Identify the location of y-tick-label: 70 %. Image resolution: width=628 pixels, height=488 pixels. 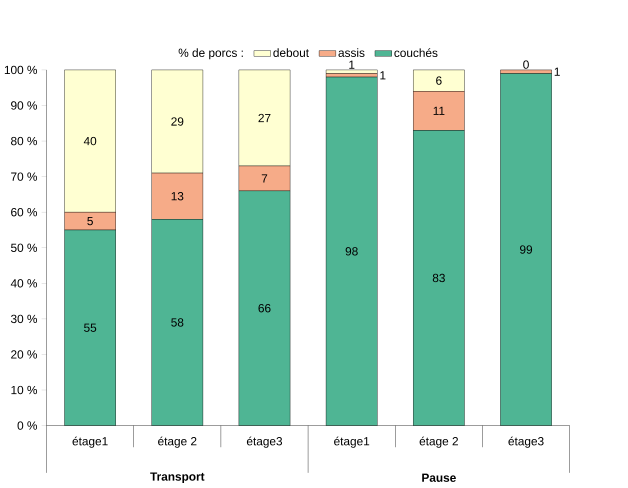
(24, 176).